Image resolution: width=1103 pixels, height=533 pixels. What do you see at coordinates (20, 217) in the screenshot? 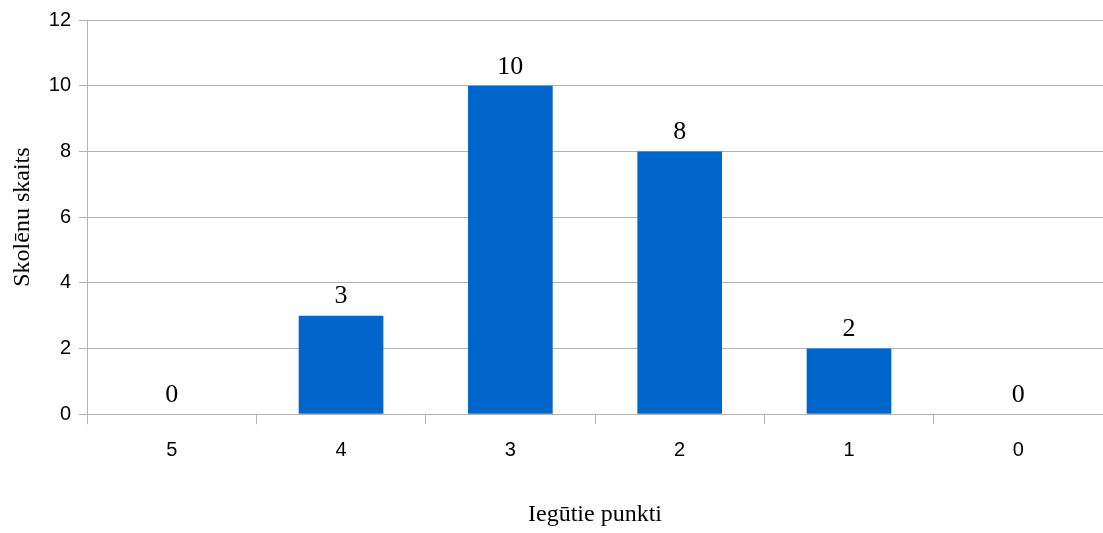
I see `y-axis-title: Skolēnu skaits` at bounding box center [20, 217].